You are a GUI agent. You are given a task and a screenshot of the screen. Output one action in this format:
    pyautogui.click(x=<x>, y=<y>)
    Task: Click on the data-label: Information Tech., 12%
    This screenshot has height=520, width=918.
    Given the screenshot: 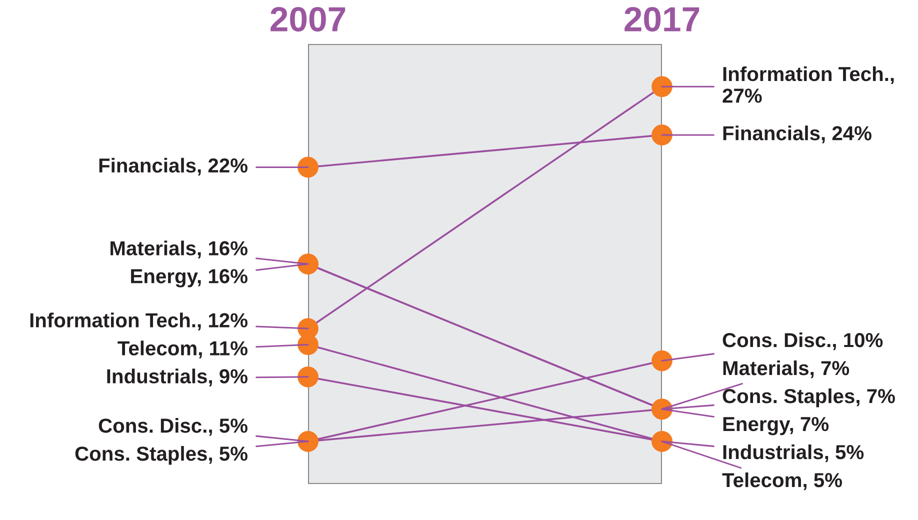 What is the action you would take?
    pyautogui.click(x=139, y=321)
    